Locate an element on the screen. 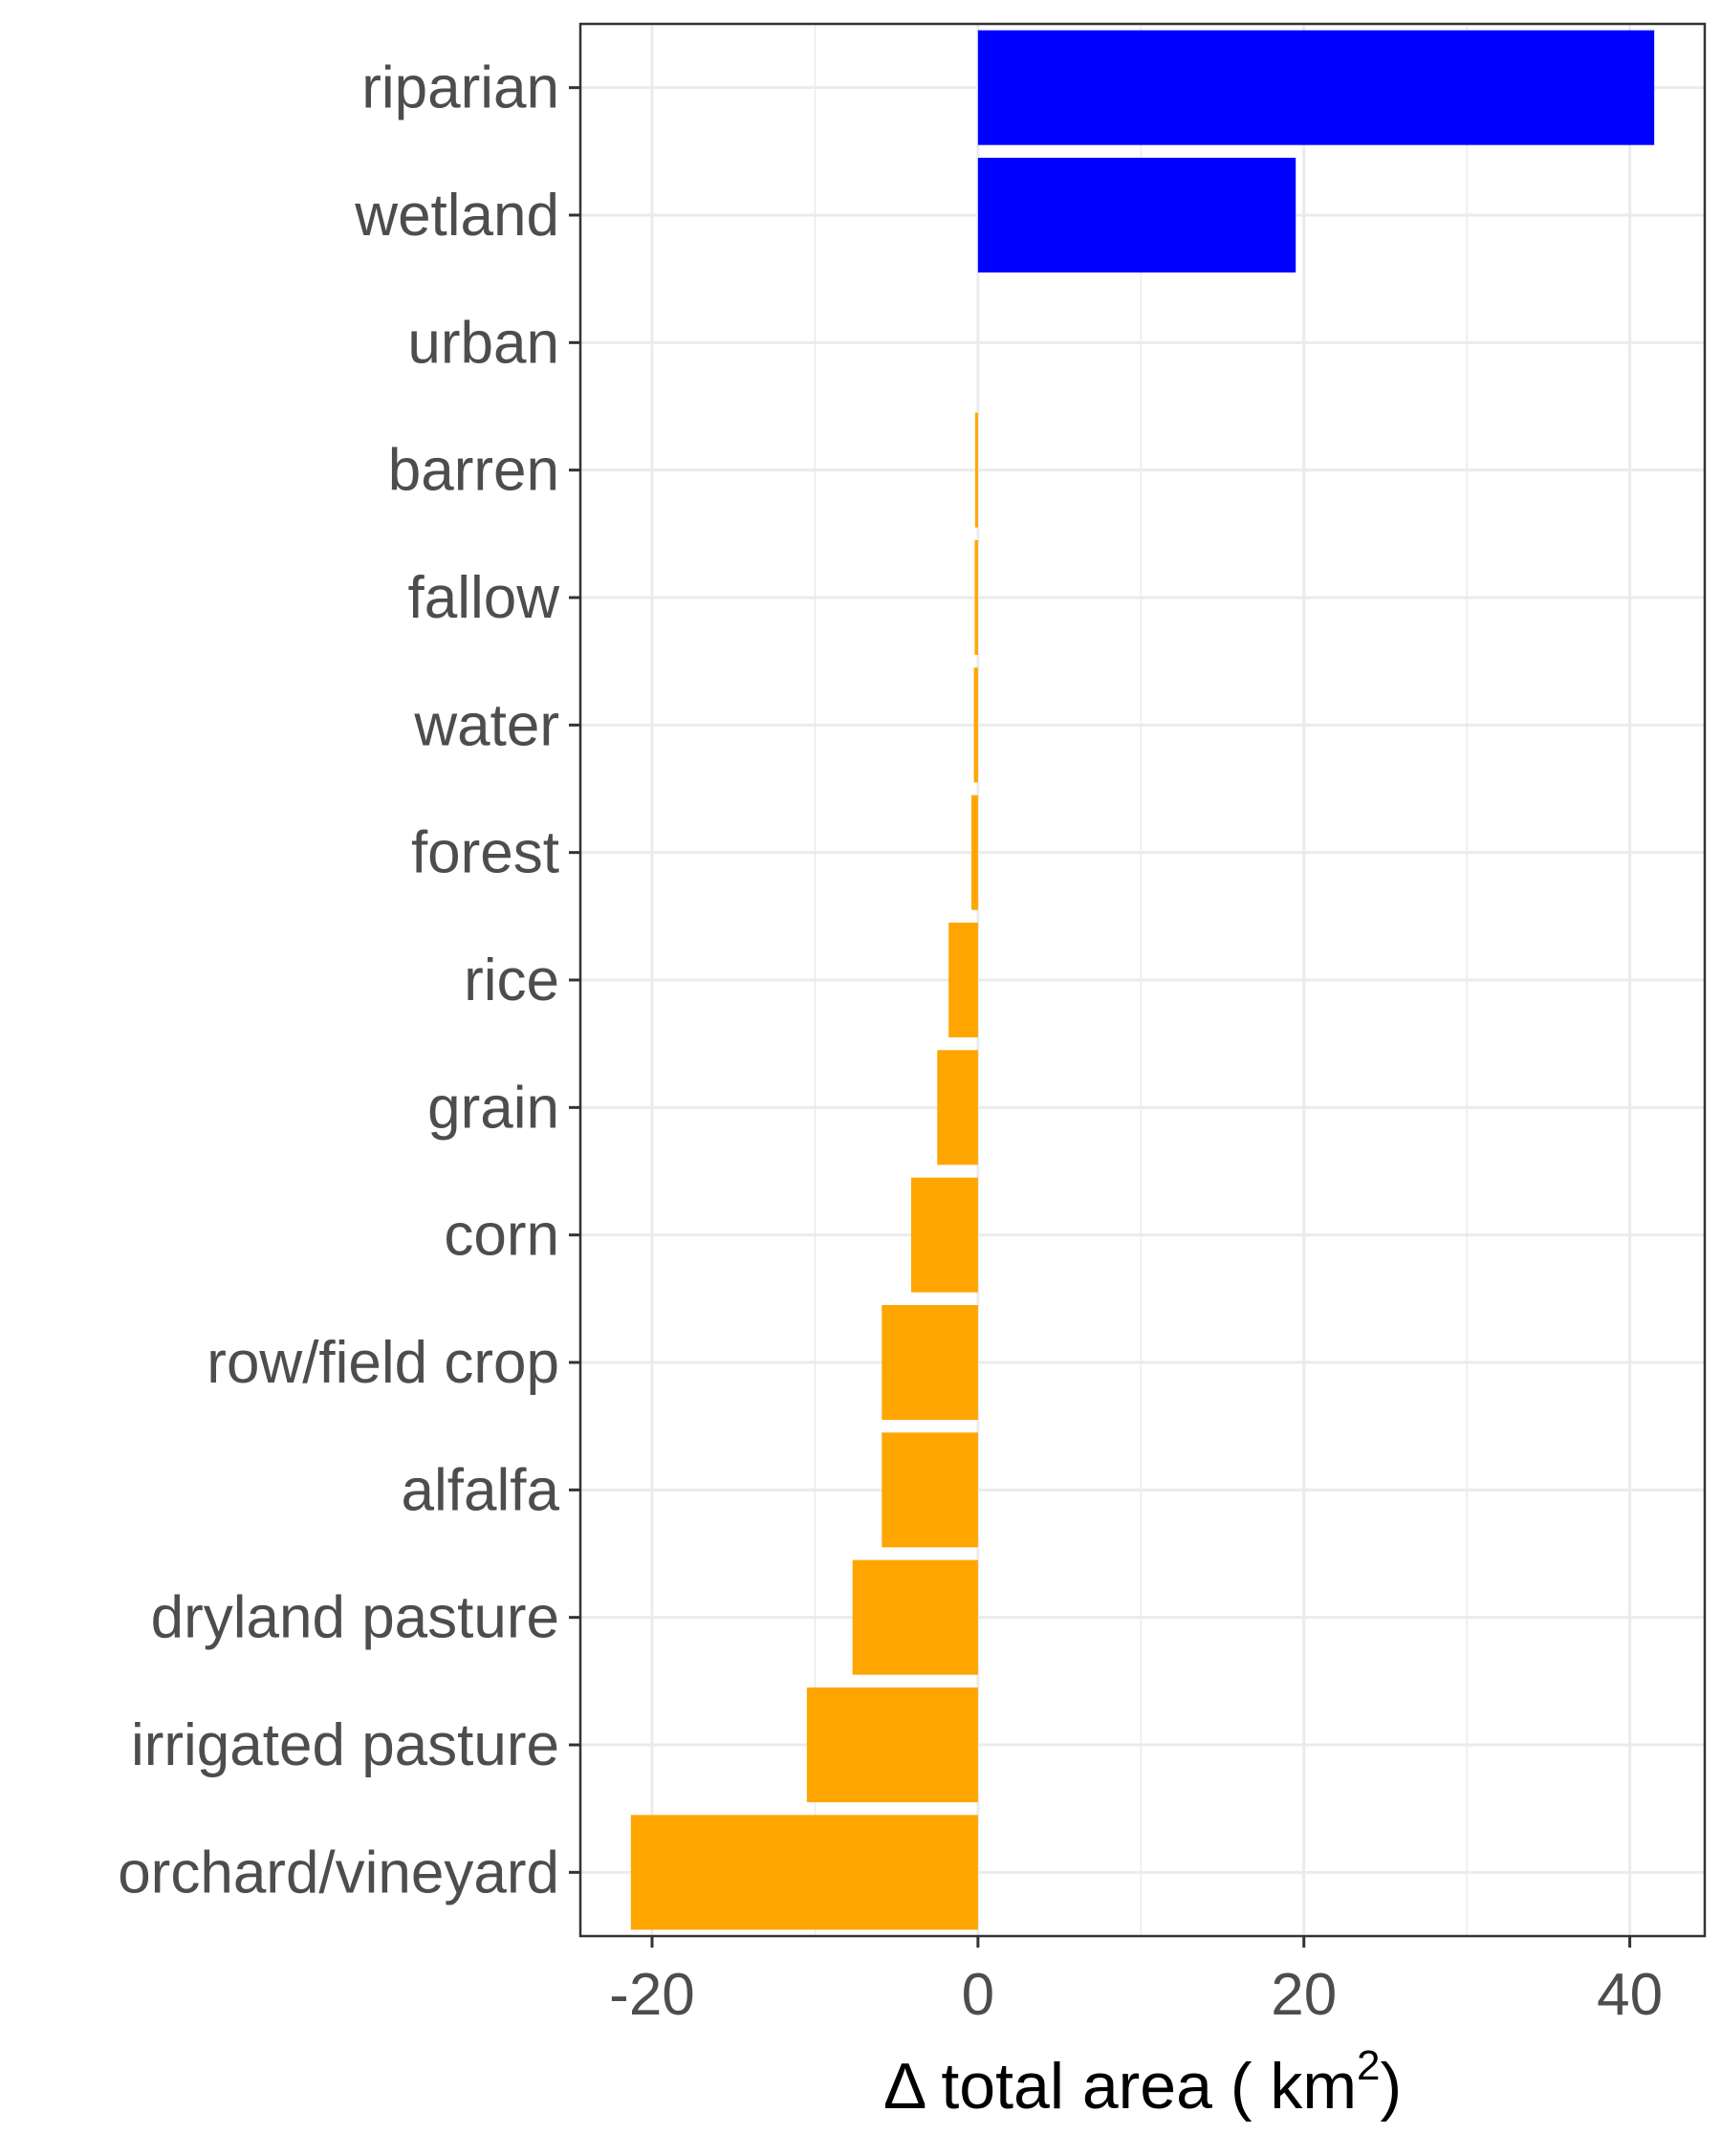 The width and height of the screenshot is (1721, 2156). x-tick-label: 0 is located at coordinates (978, 1995).